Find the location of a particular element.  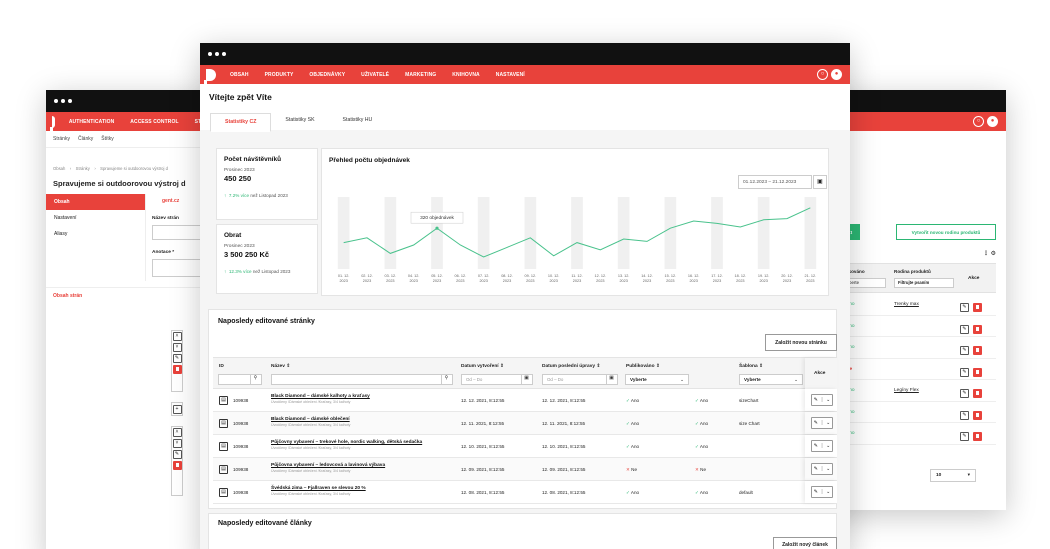

create-family-button: Vytvořit novou rodinu produktů is located at coordinates (946, 232).